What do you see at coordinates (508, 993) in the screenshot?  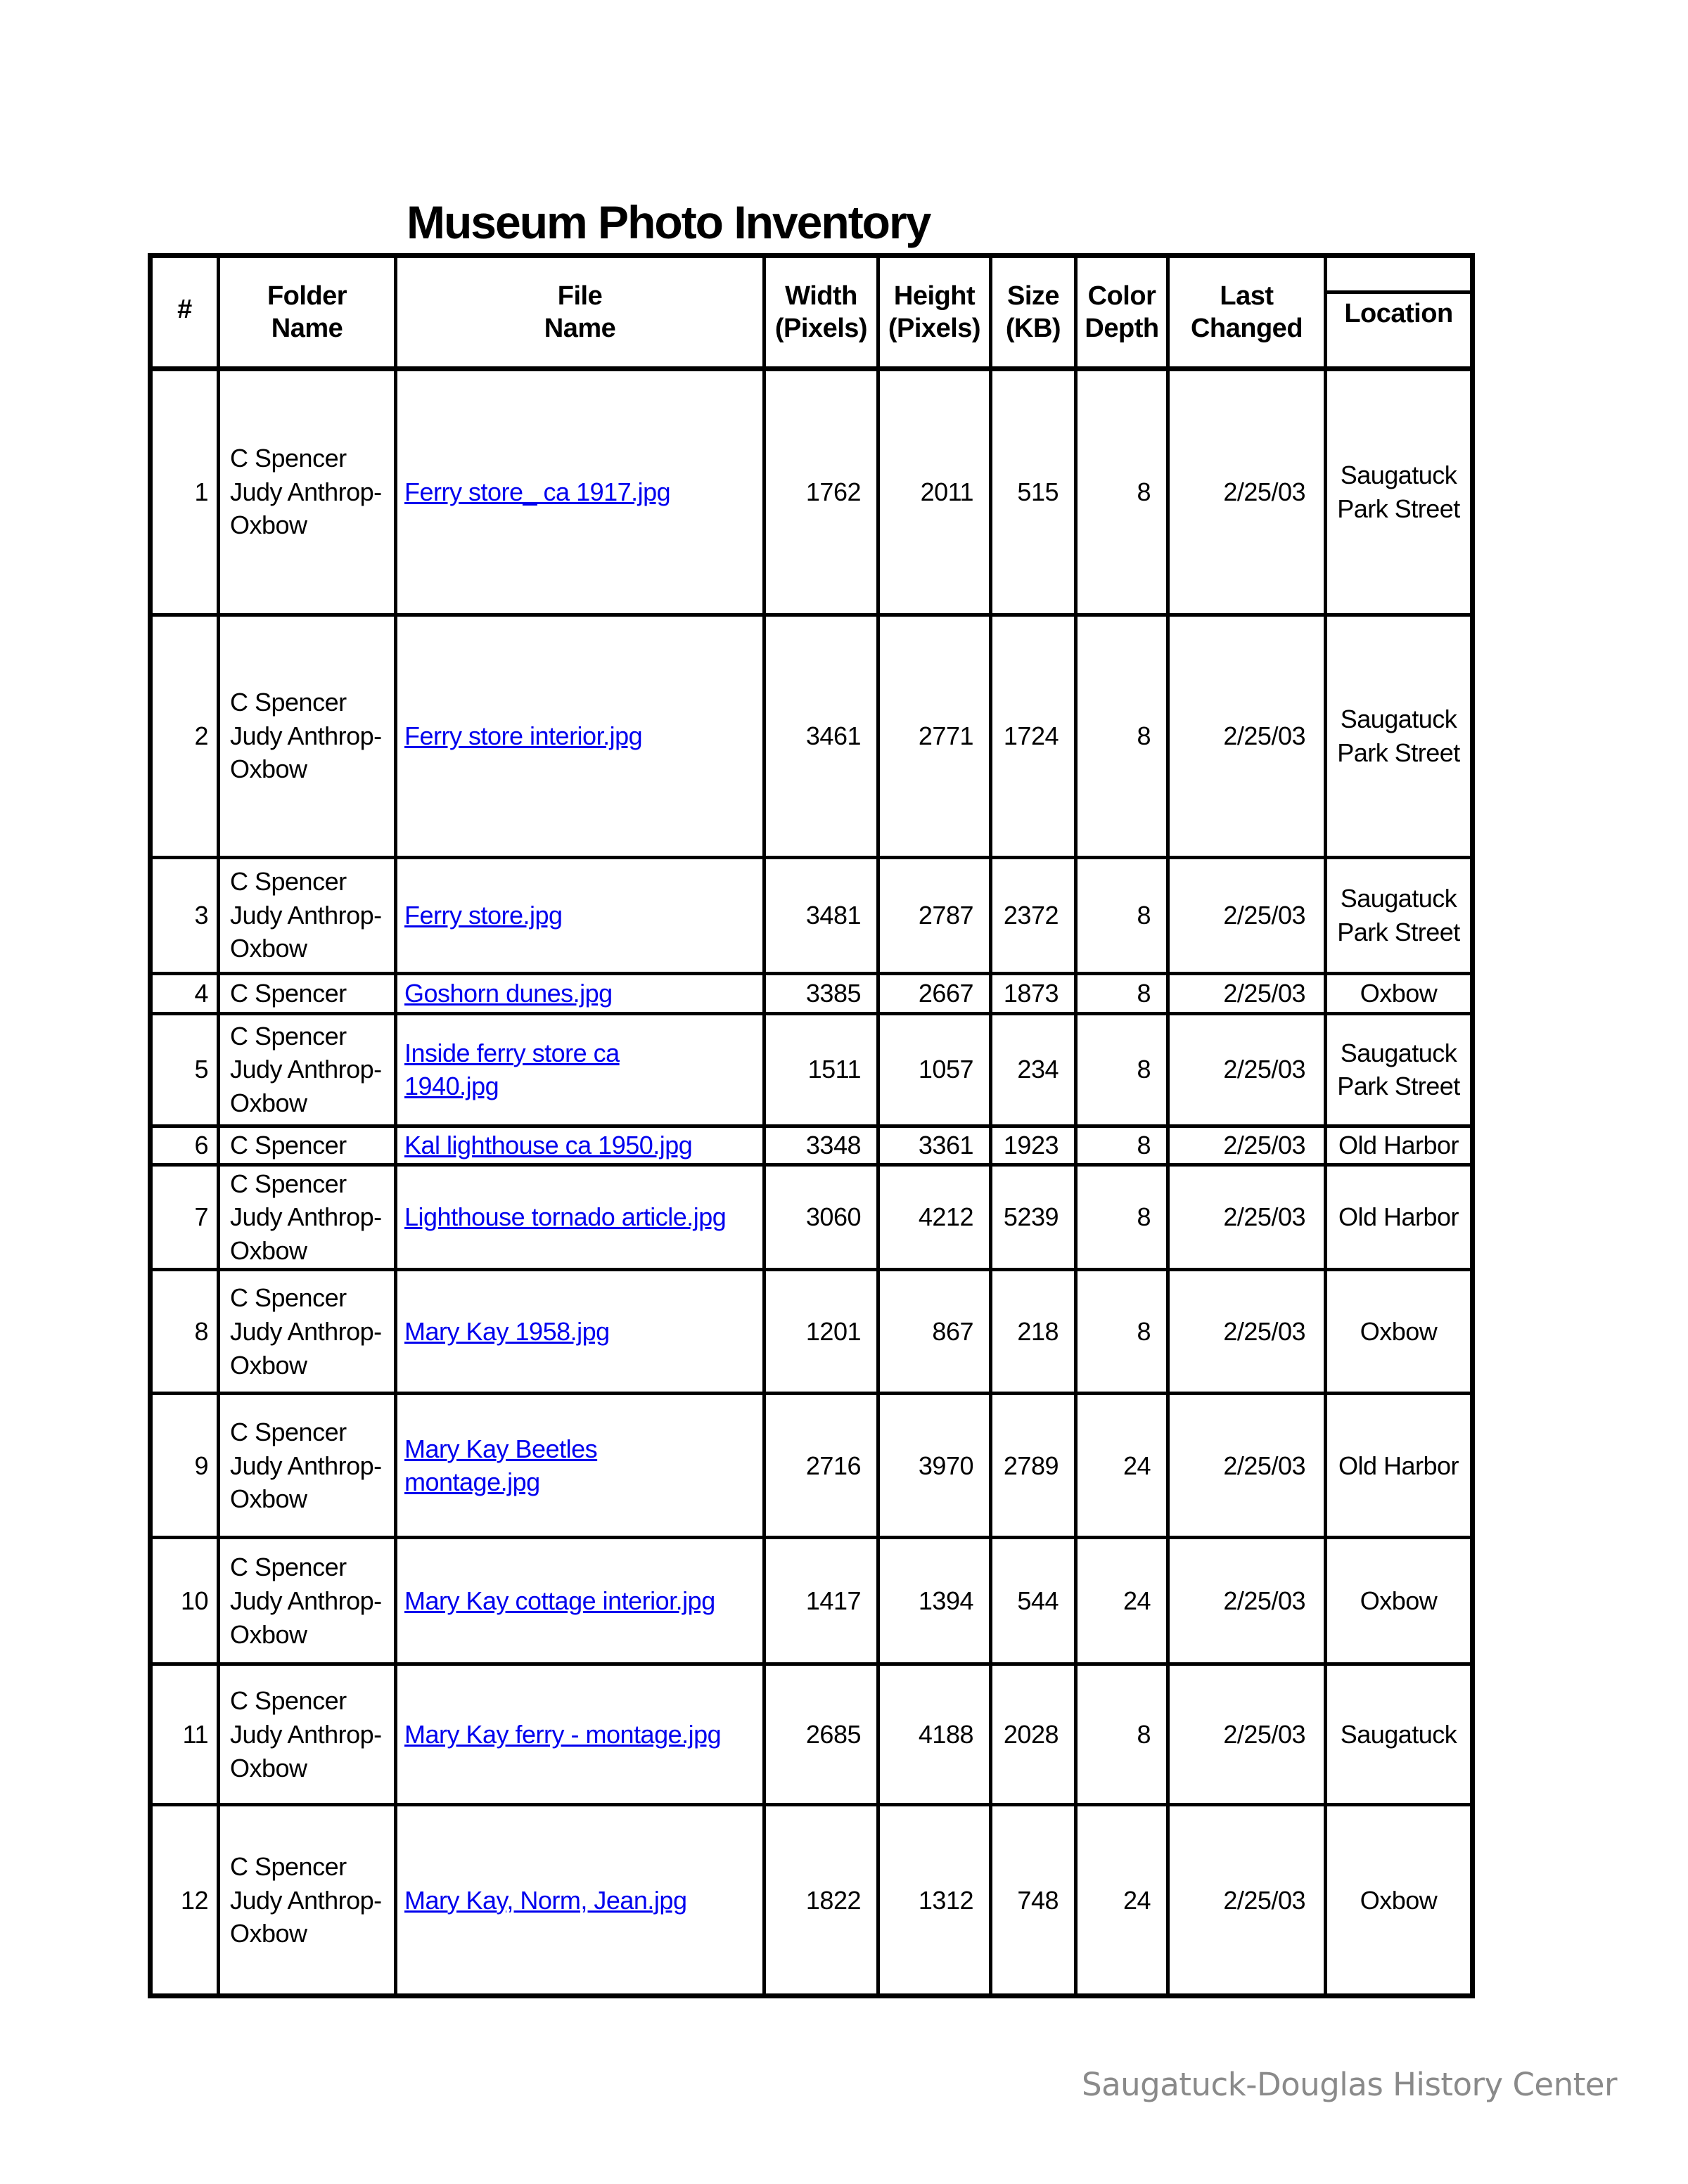 I see `file-link: Goshorn dunes.jpg` at bounding box center [508, 993].